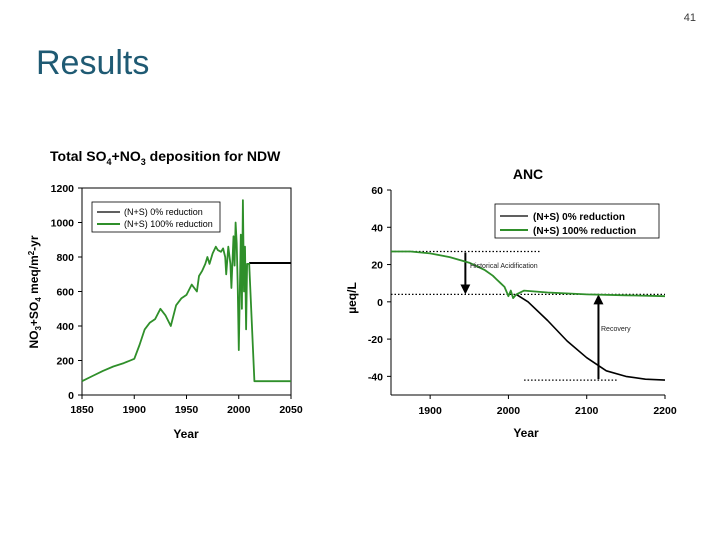  I want to click on x-tick-label: 2050, so click(291, 410).